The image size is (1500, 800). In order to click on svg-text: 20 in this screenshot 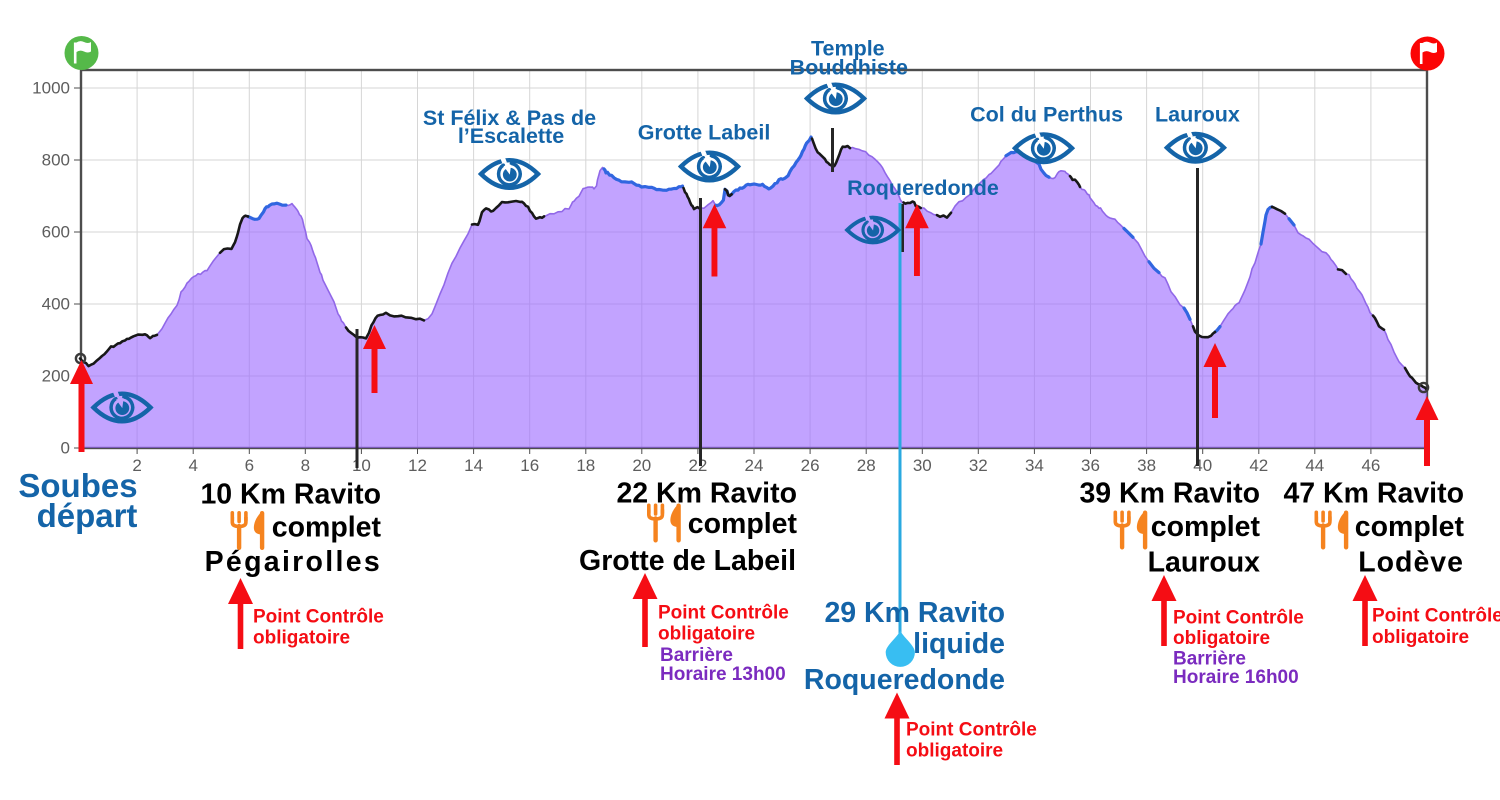, I will do `click(641, 465)`.